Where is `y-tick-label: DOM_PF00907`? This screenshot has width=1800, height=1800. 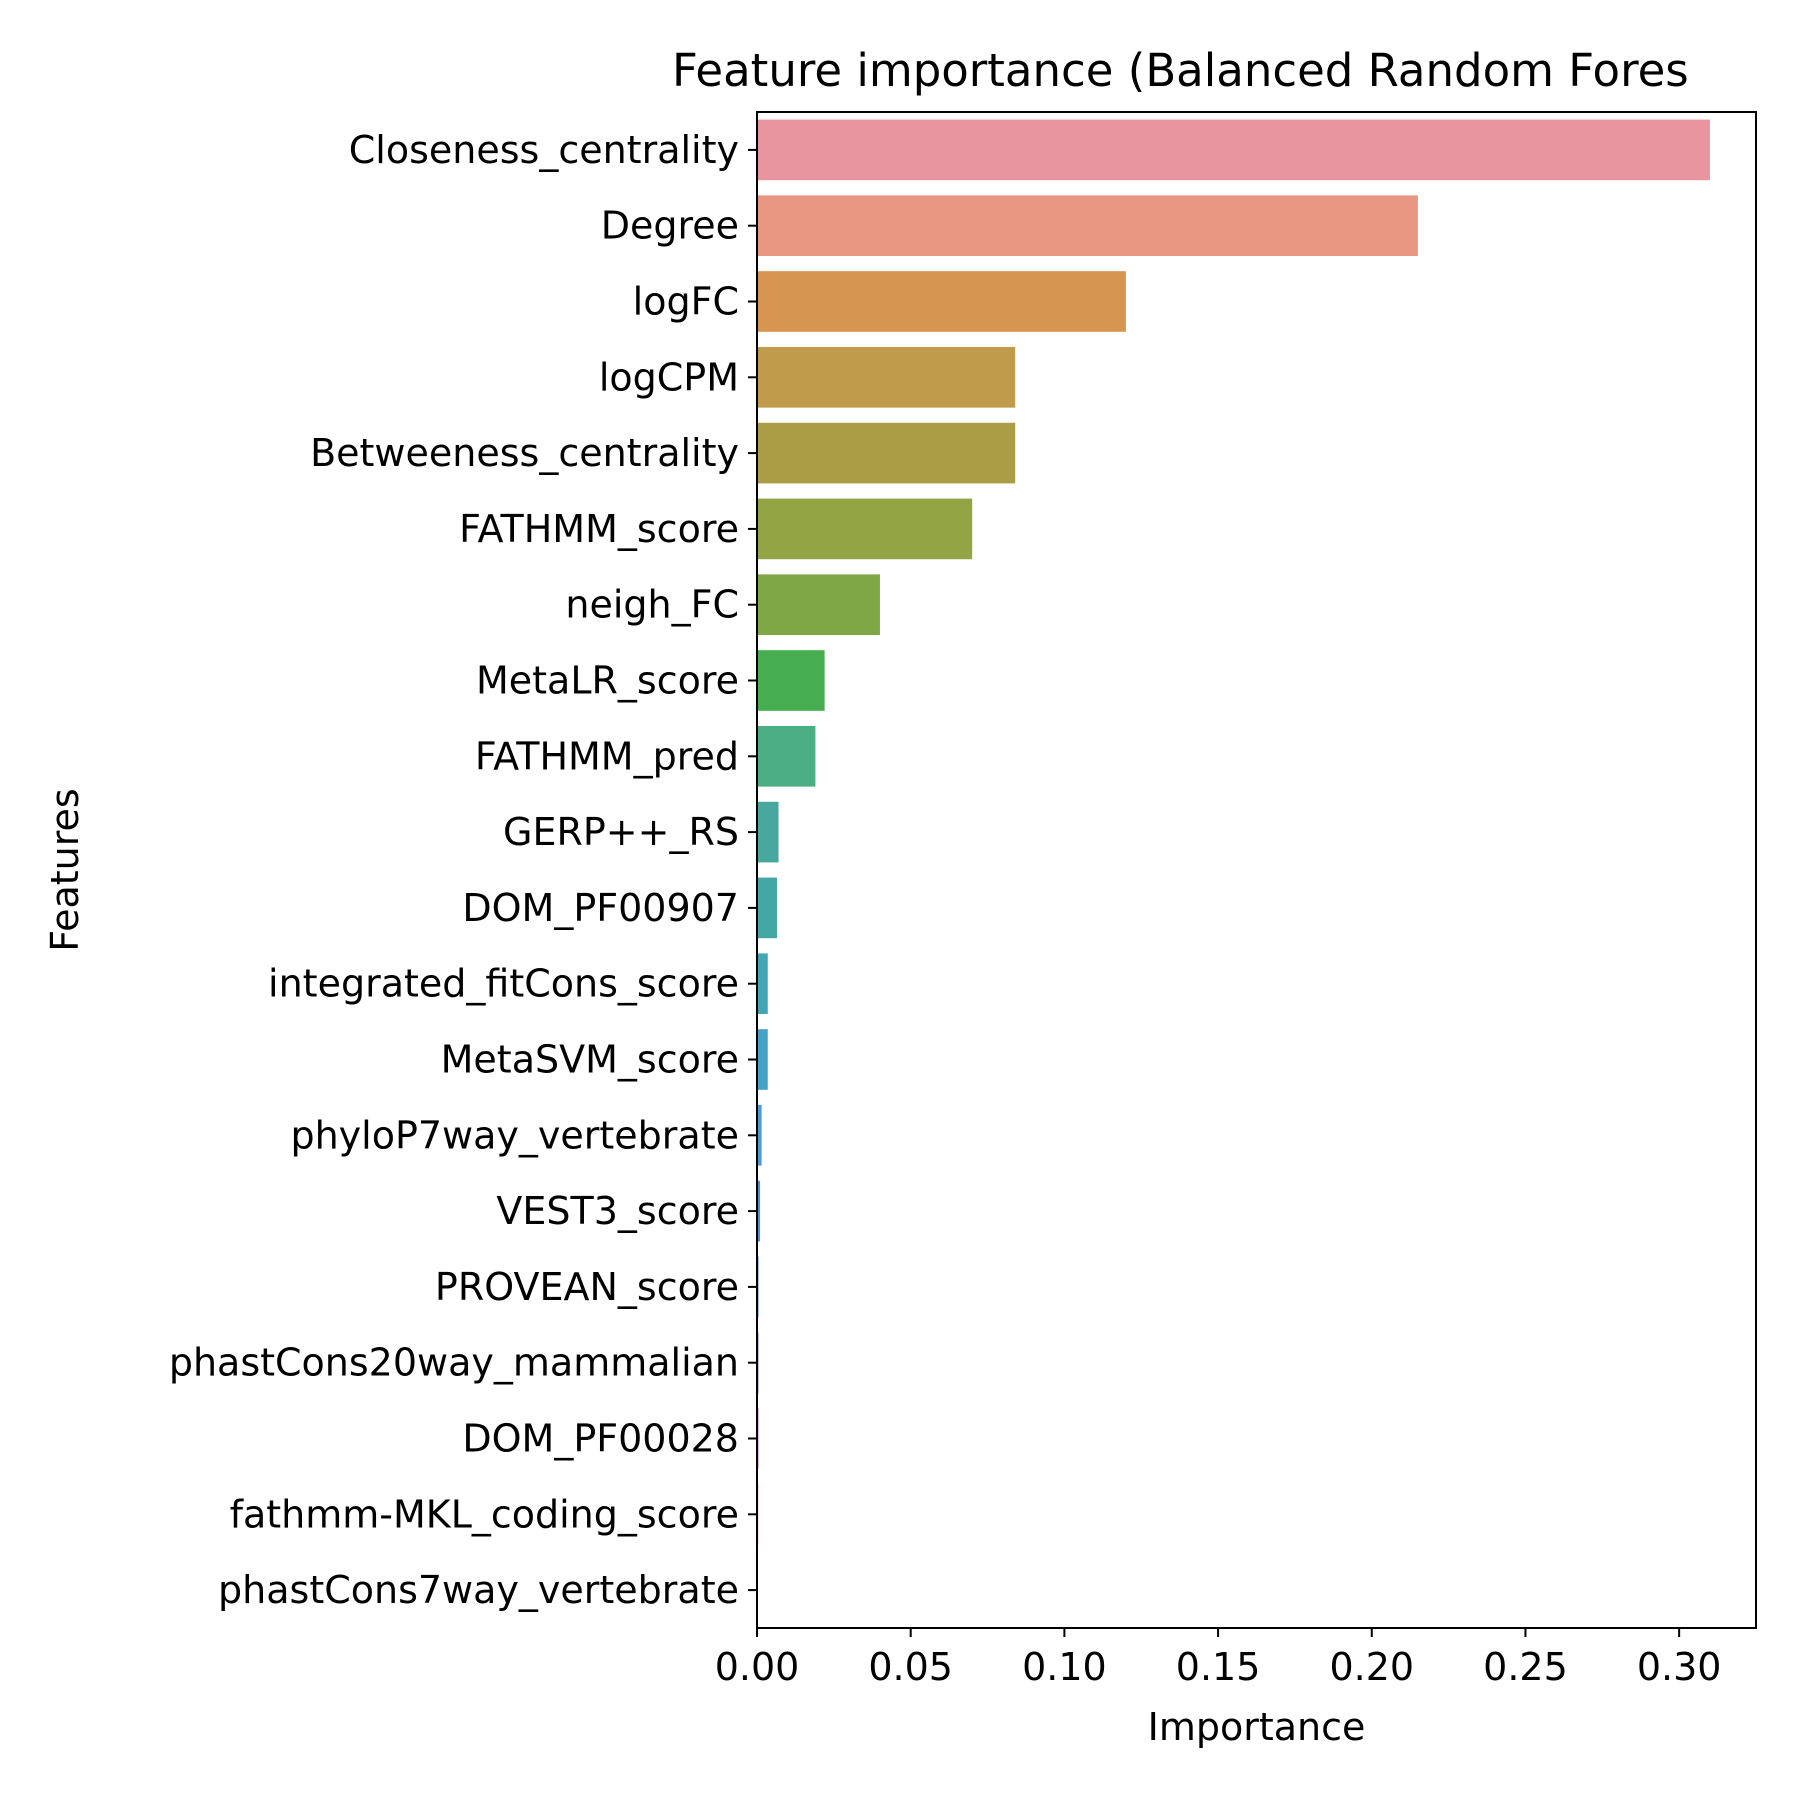
y-tick-label: DOM_PF00907 is located at coordinates (600, 908).